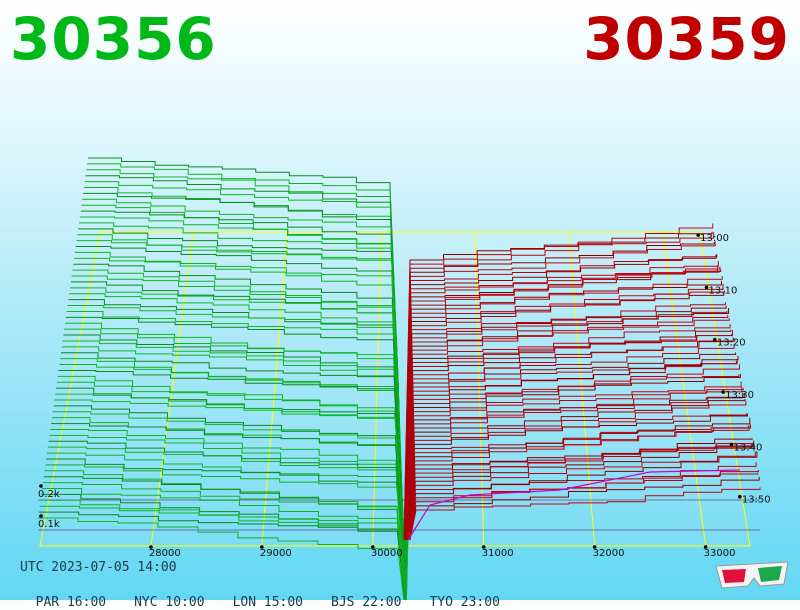 Image resolution: width=800 pixels, height=610 pixels. I want to click on z-tick-label: 13:50, so click(756, 500).